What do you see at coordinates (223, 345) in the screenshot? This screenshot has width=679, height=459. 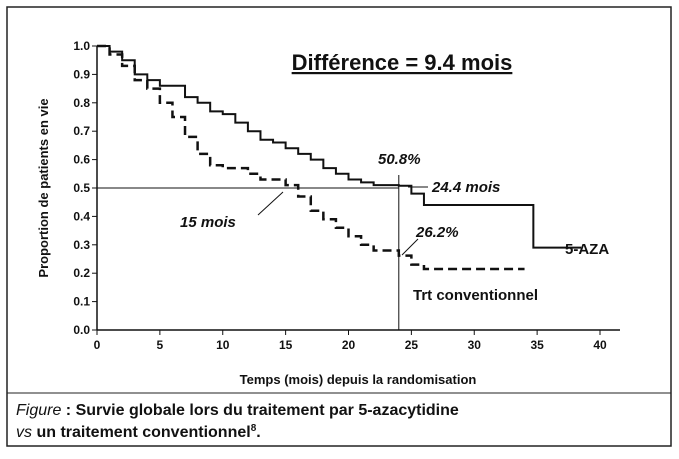 I see `x-tick-label: 10` at bounding box center [223, 345].